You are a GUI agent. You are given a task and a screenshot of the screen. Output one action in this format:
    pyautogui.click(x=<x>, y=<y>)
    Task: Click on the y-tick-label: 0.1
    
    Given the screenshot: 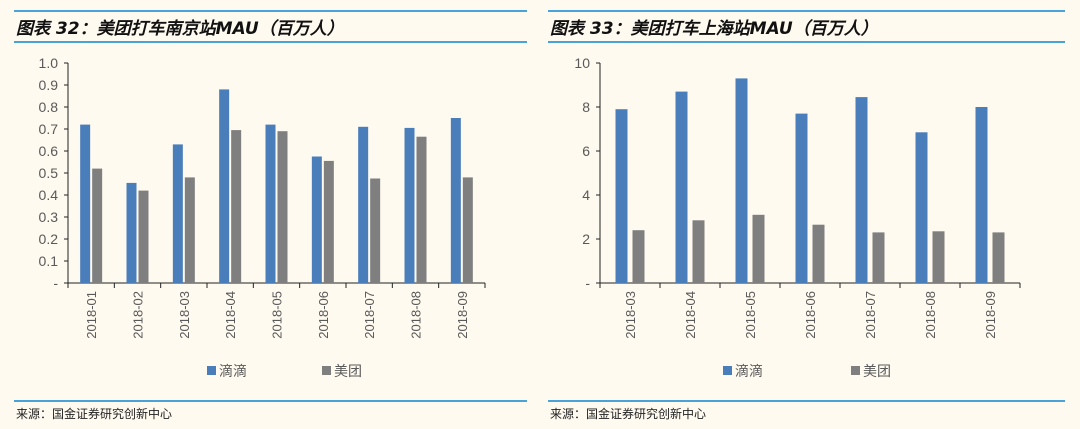 What is the action you would take?
    pyautogui.click(x=49, y=261)
    